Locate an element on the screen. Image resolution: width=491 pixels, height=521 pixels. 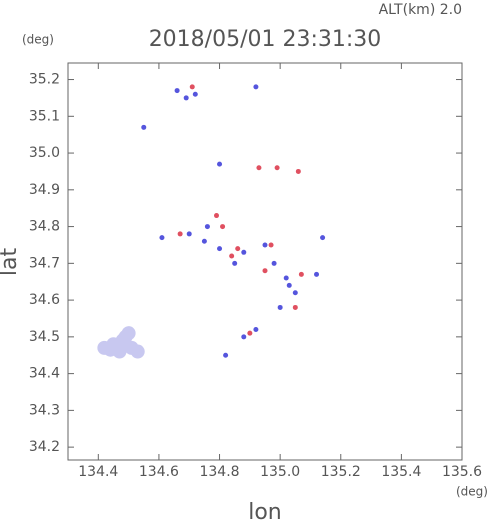
y-tick-label: 34.4 is located at coordinates (44, 374).